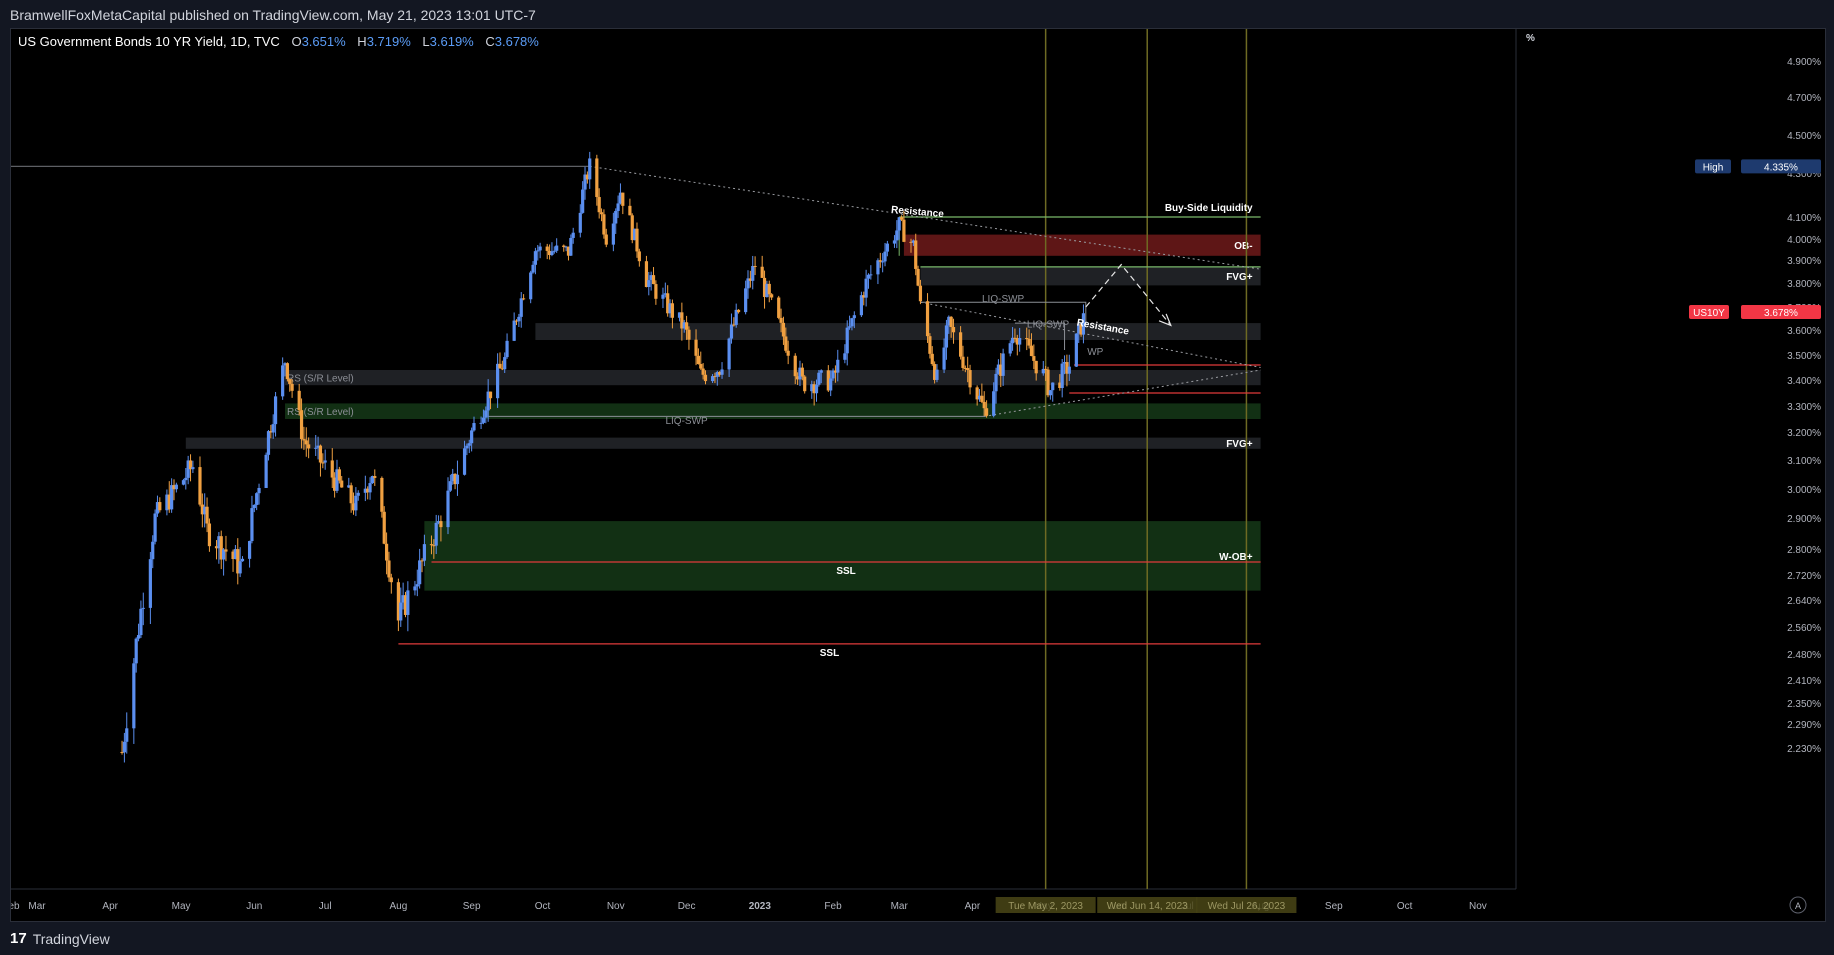  What do you see at coordinates (1804, 681) in the screenshot?
I see `price-axis-label: 2.410%` at bounding box center [1804, 681].